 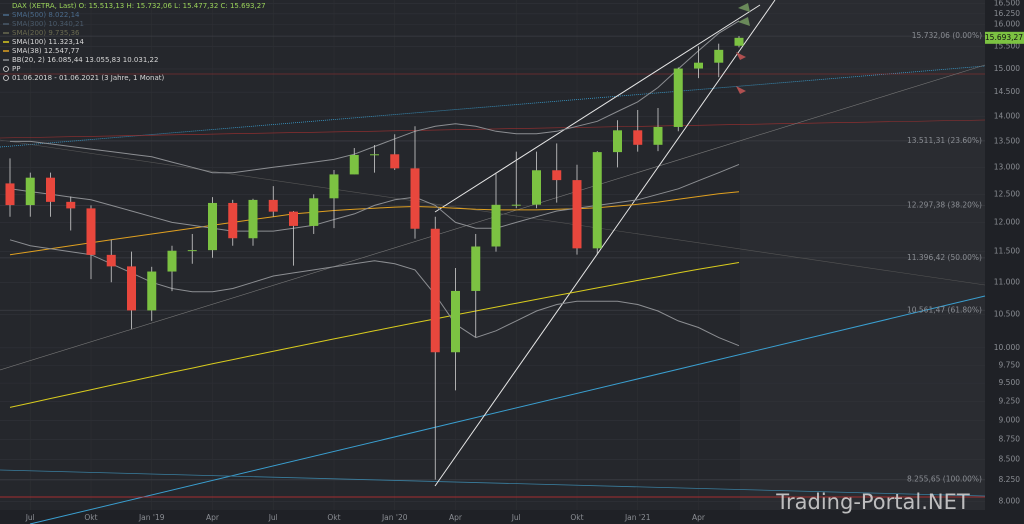 What do you see at coordinates (1007, 91) in the screenshot?
I see `y-tick-label: 14.500` at bounding box center [1007, 91].